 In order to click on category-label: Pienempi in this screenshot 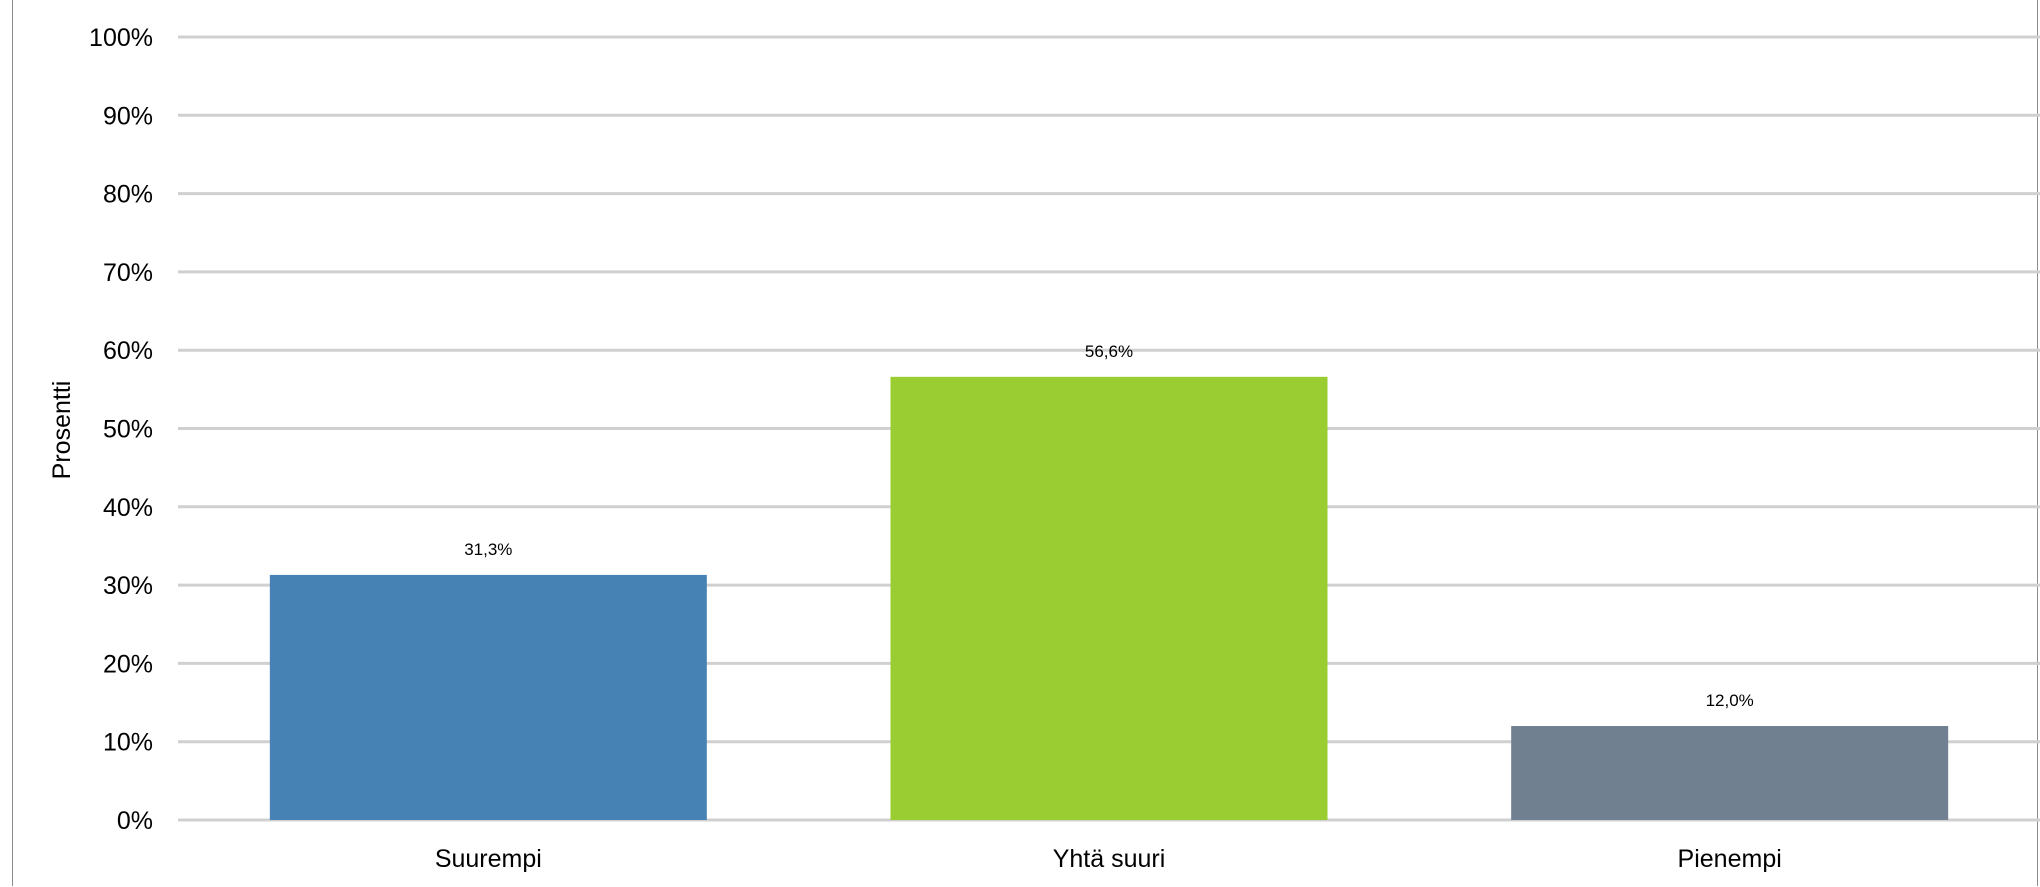, I will do `click(1730, 859)`.